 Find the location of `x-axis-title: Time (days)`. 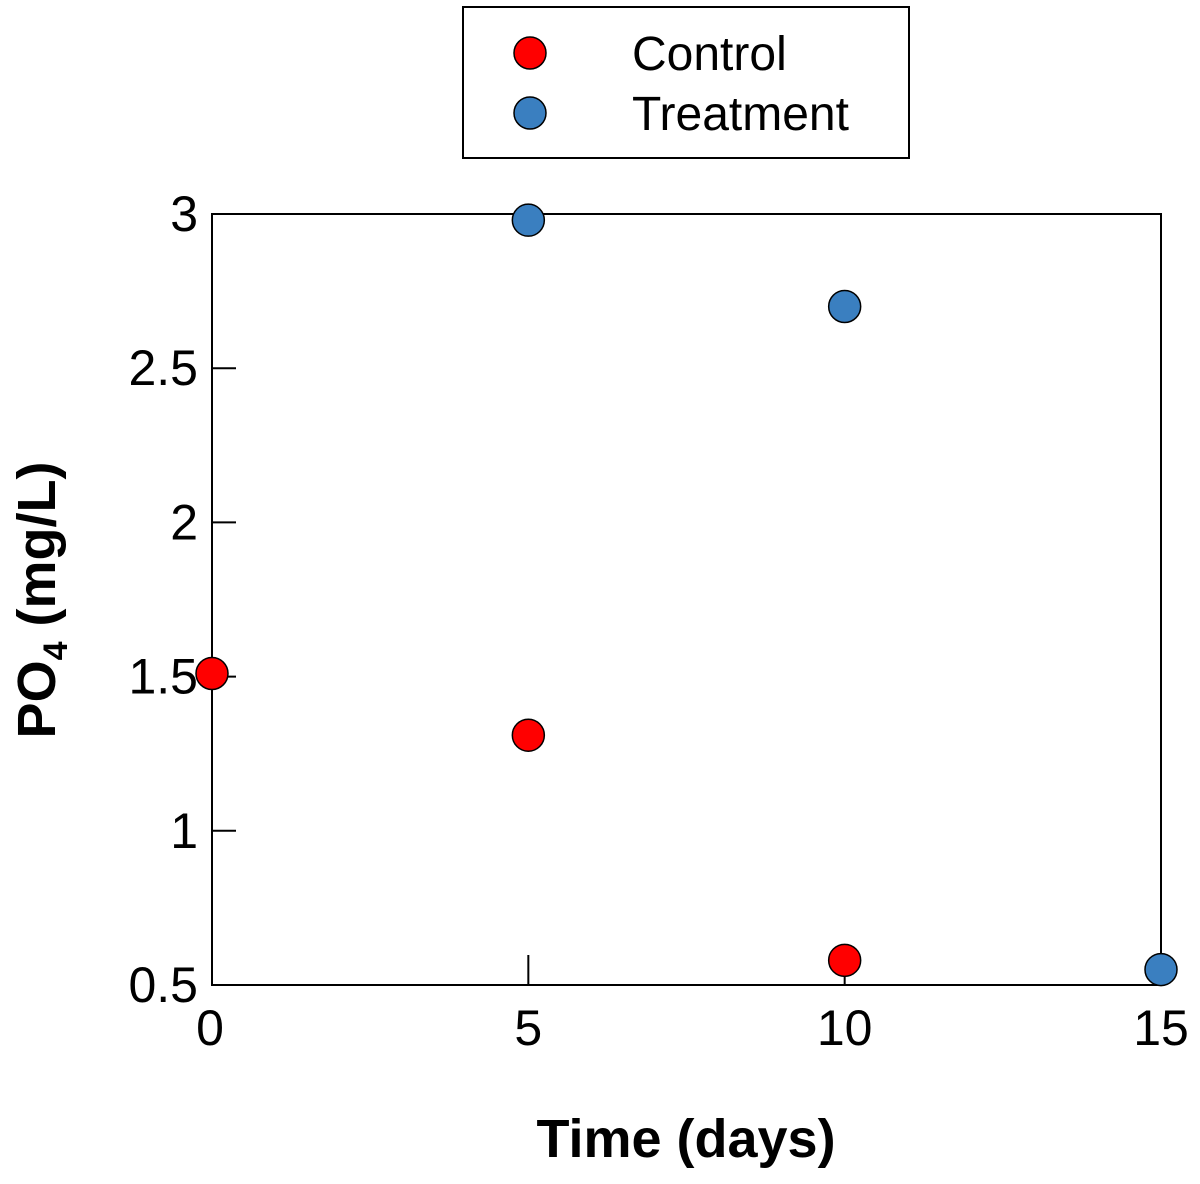

x-axis-title: Time (days) is located at coordinates (685, 1139).